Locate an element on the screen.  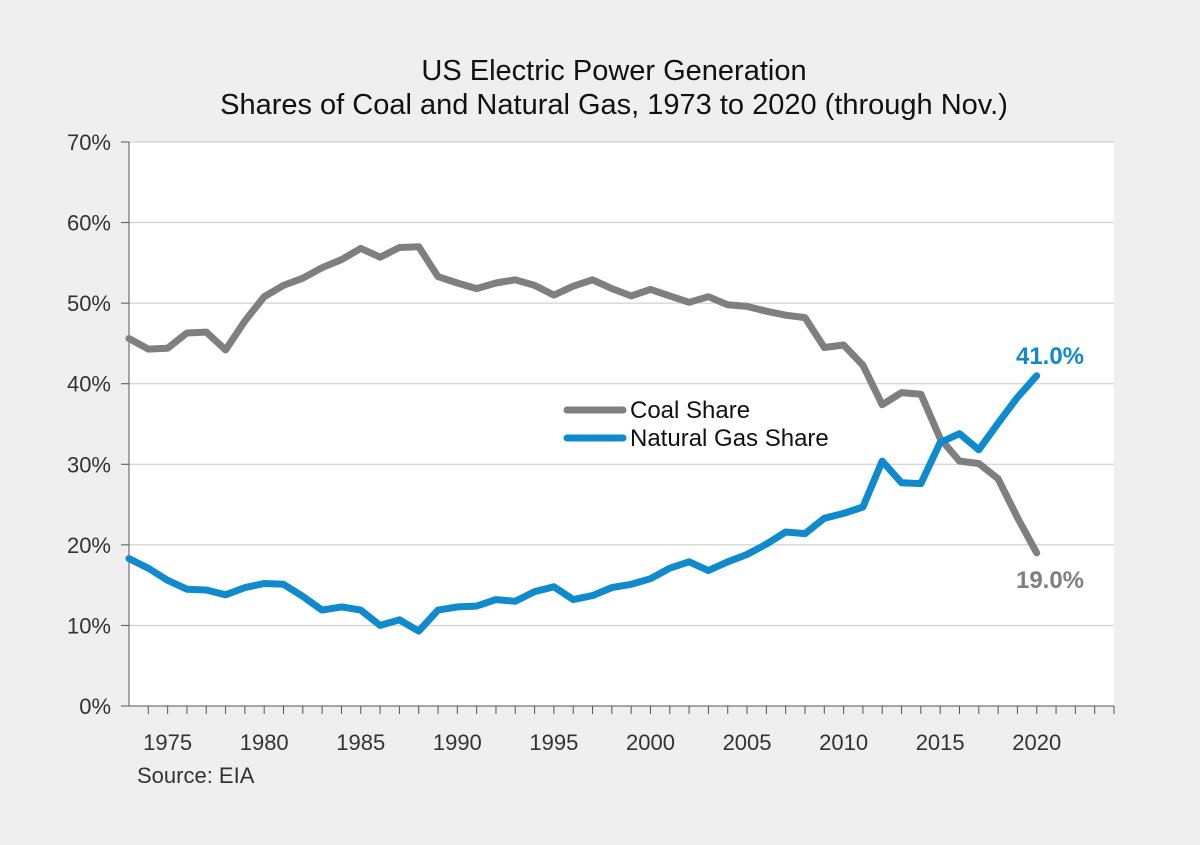
x-tick-label-1995: 1995 is located at coordinates (553, 742).